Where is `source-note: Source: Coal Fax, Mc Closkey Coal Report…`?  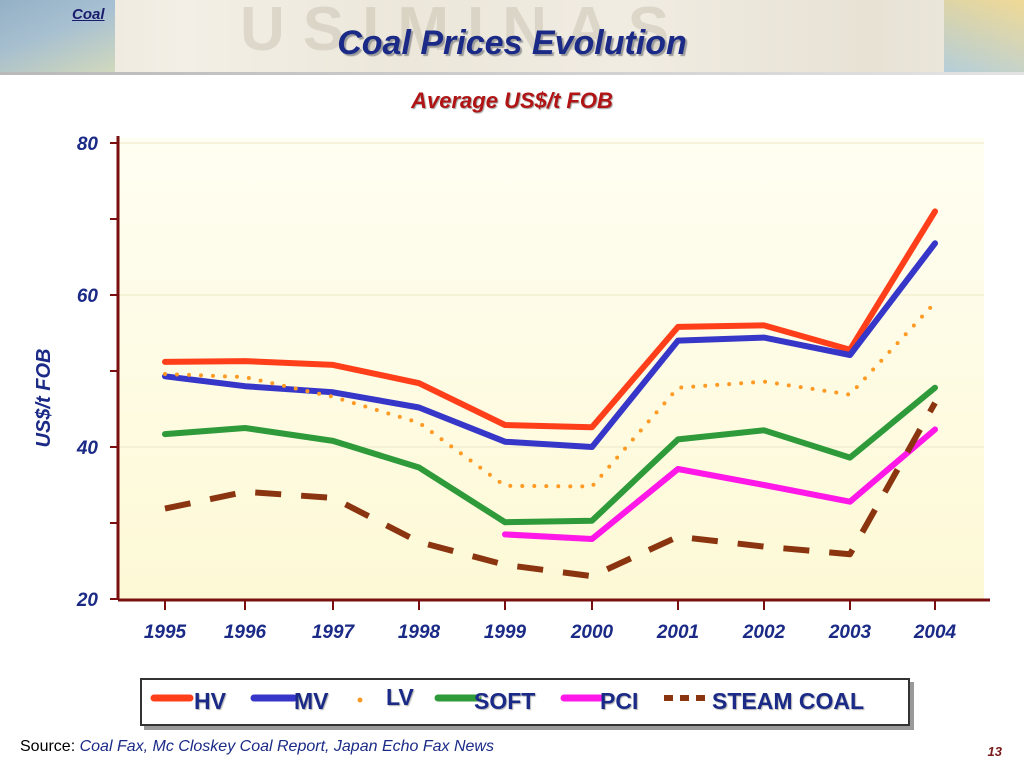
source-note: Source: Coal Fax, Mc Closkey Coal Report… is located at coordinates (257, 747).